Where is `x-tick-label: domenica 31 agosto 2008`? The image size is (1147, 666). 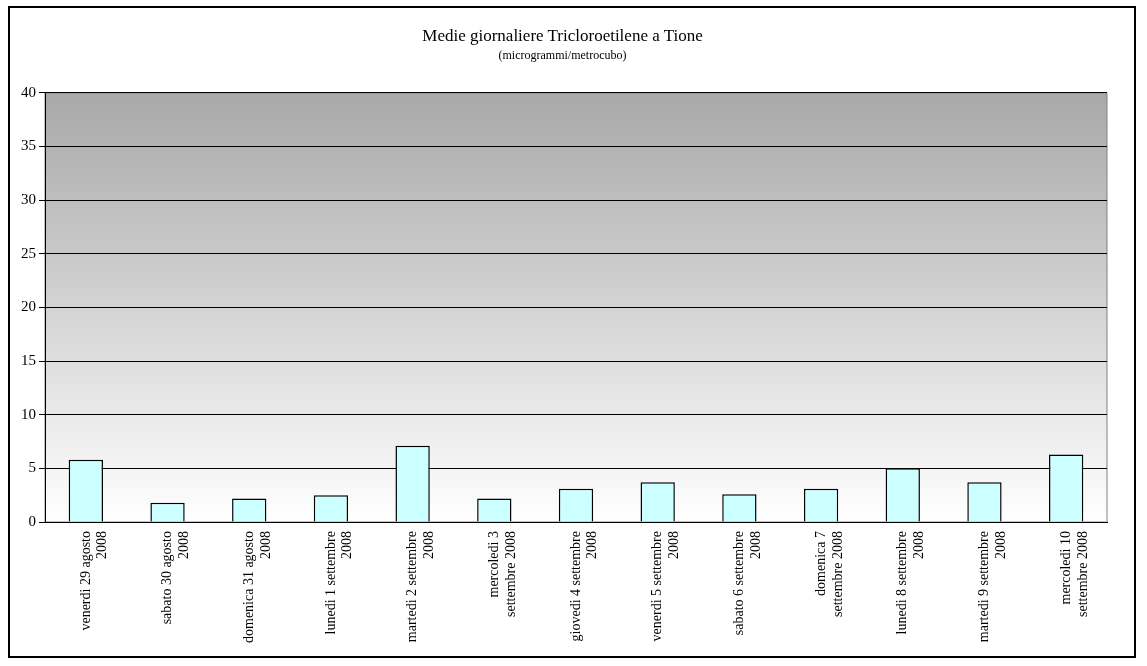 x-tick-label: domenica 31 agosto 2008 is located at coordinates (256, 587).